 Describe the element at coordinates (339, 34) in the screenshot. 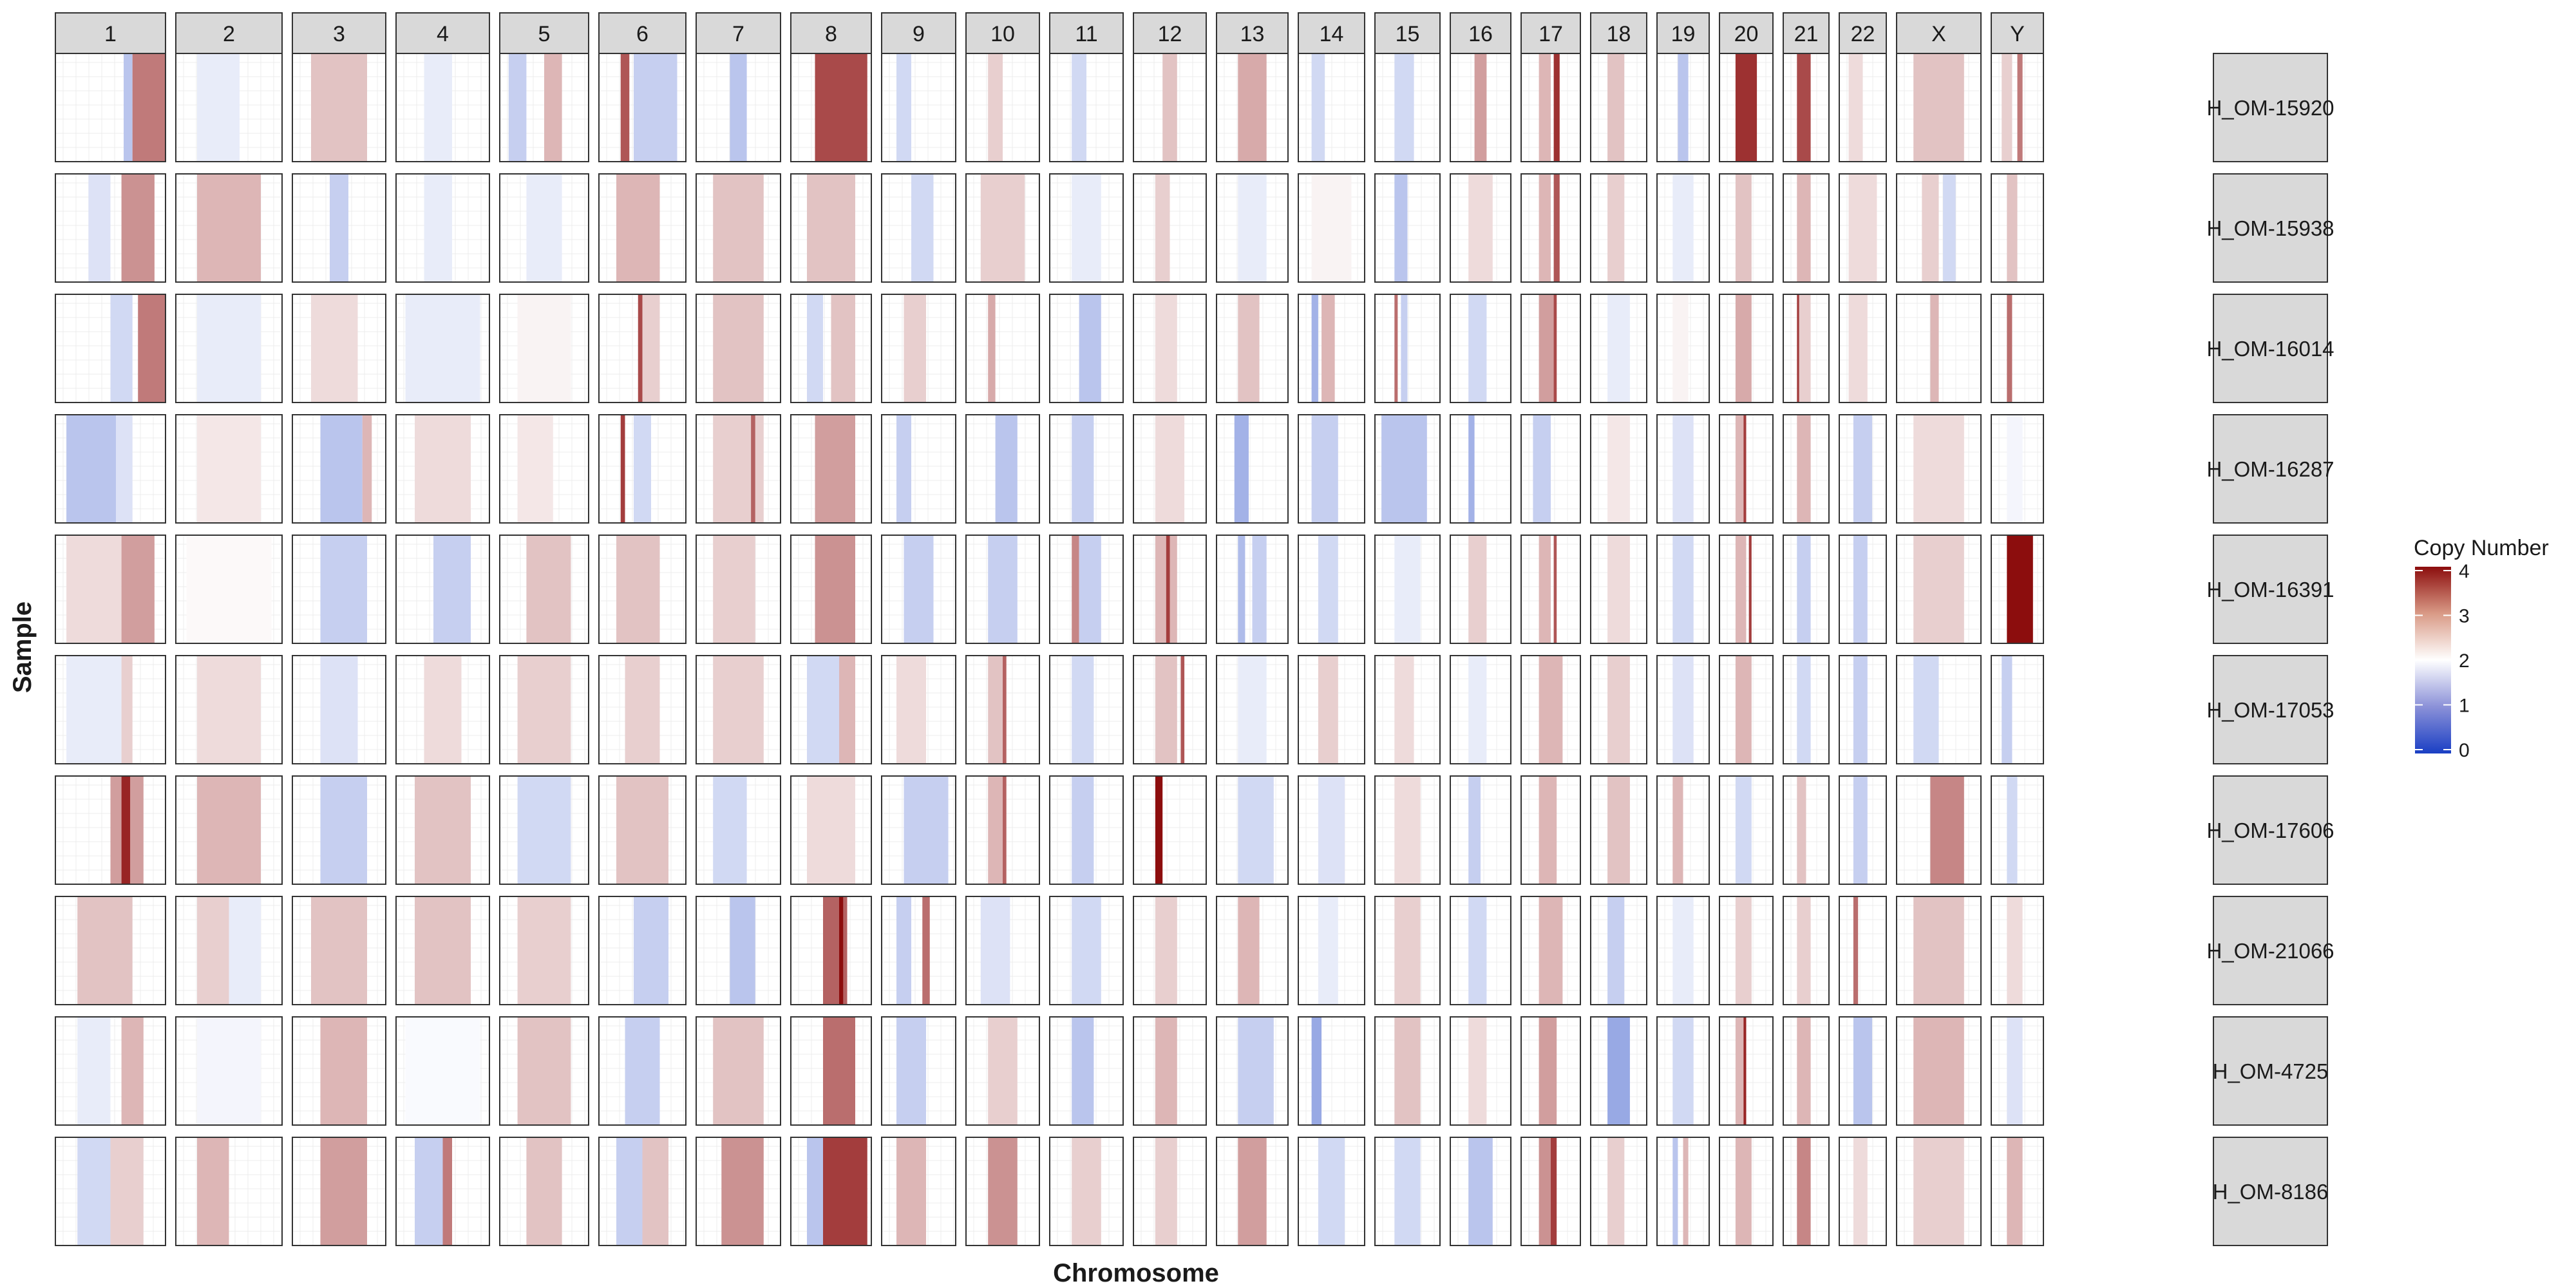

I see `chromosome-label: 3` at that location.